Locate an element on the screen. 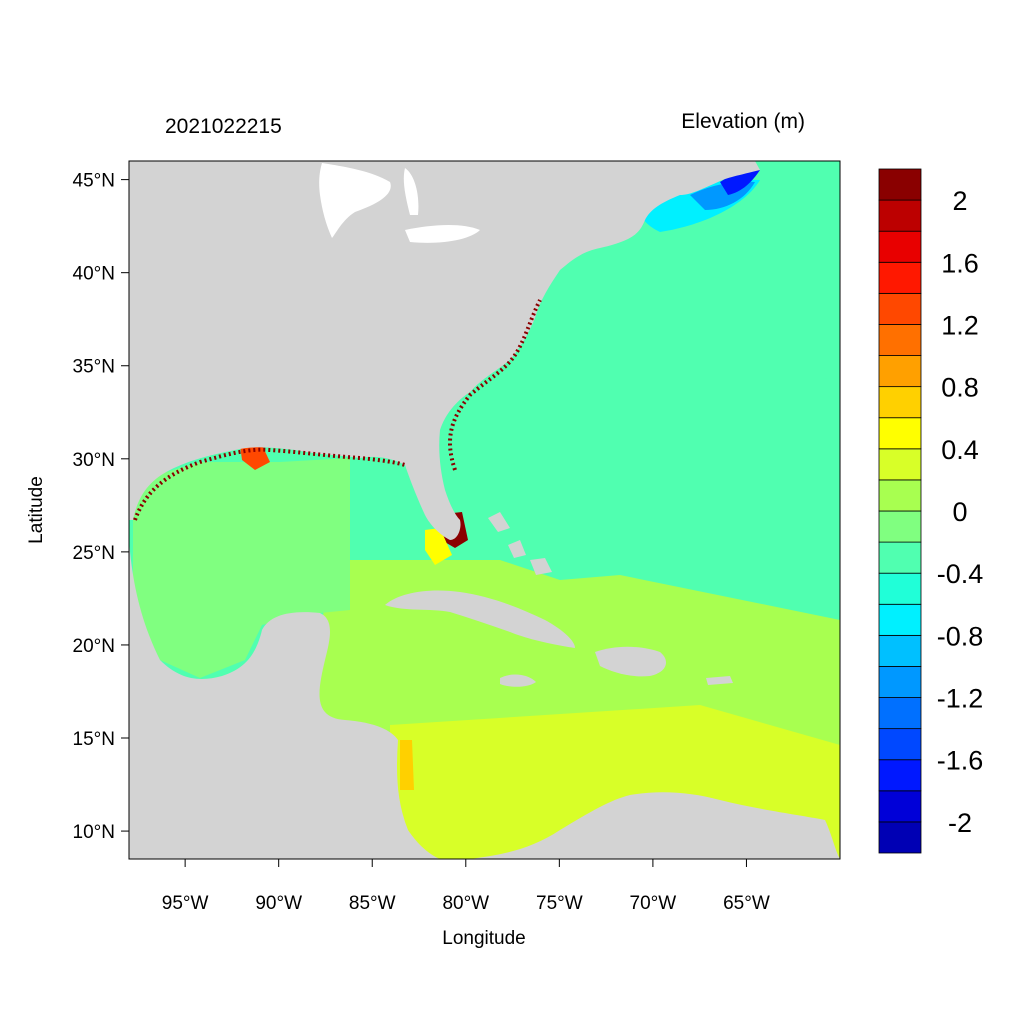  cuba-land is located at coordinates (480, 619).